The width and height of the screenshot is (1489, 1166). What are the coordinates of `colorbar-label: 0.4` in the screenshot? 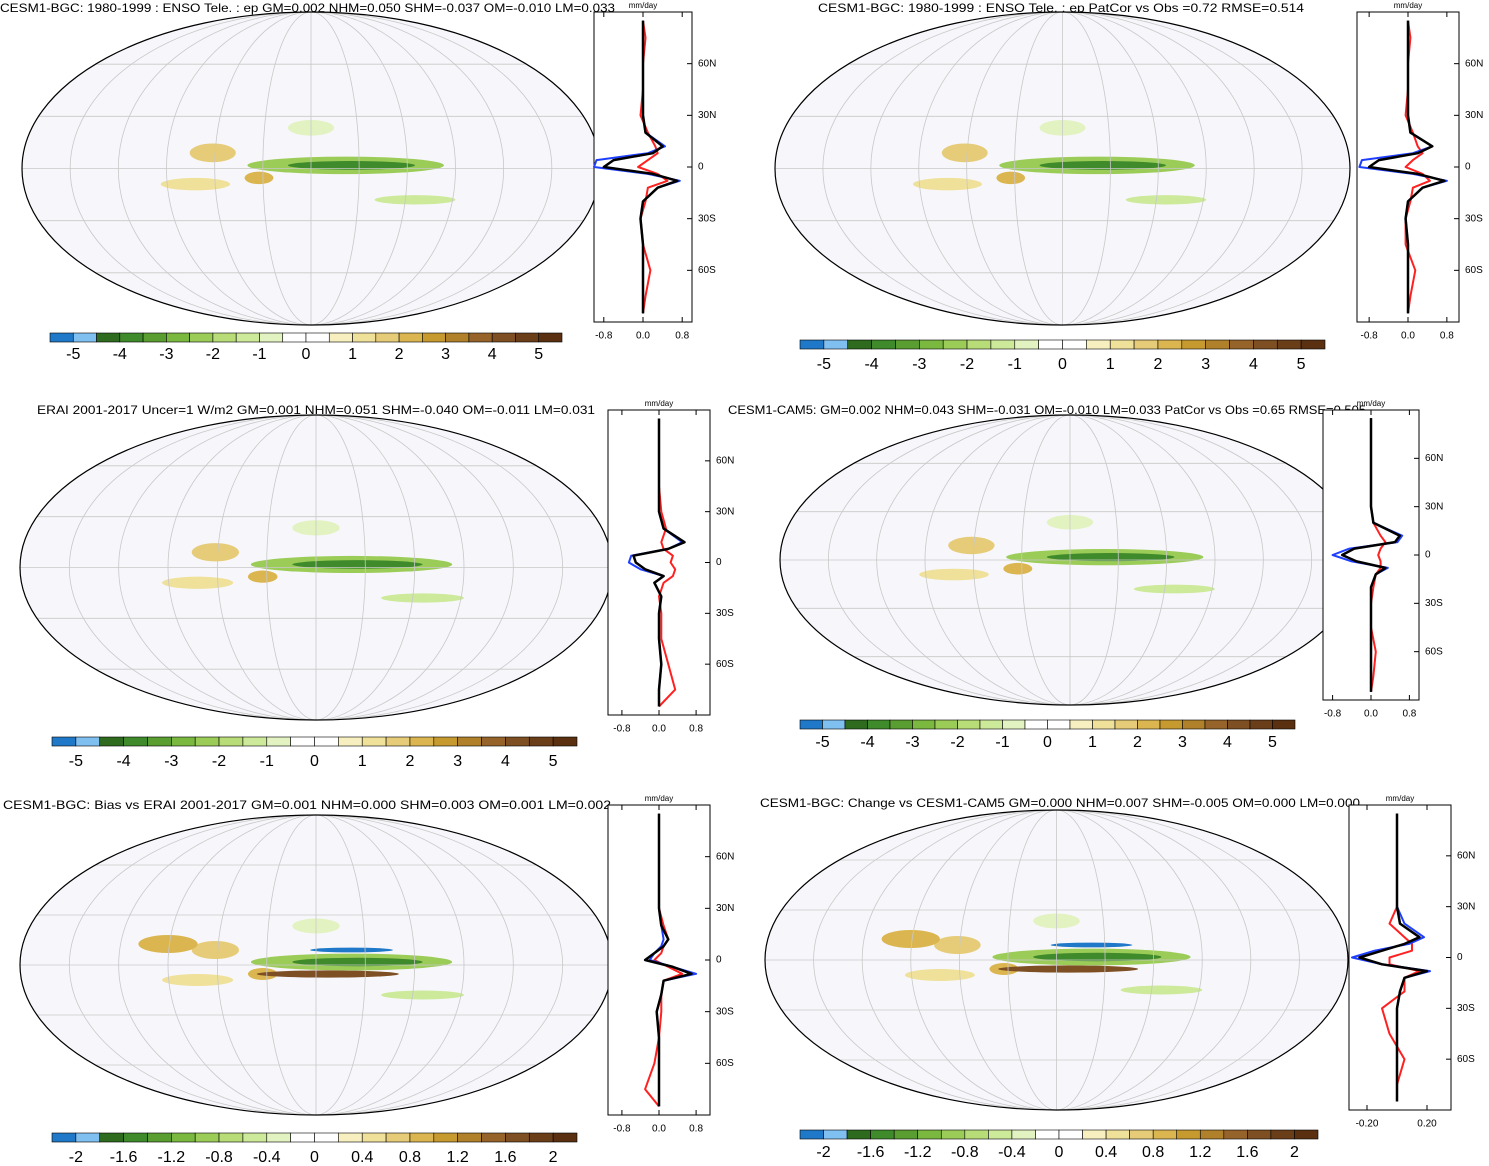 It's located at (1106, 1152).